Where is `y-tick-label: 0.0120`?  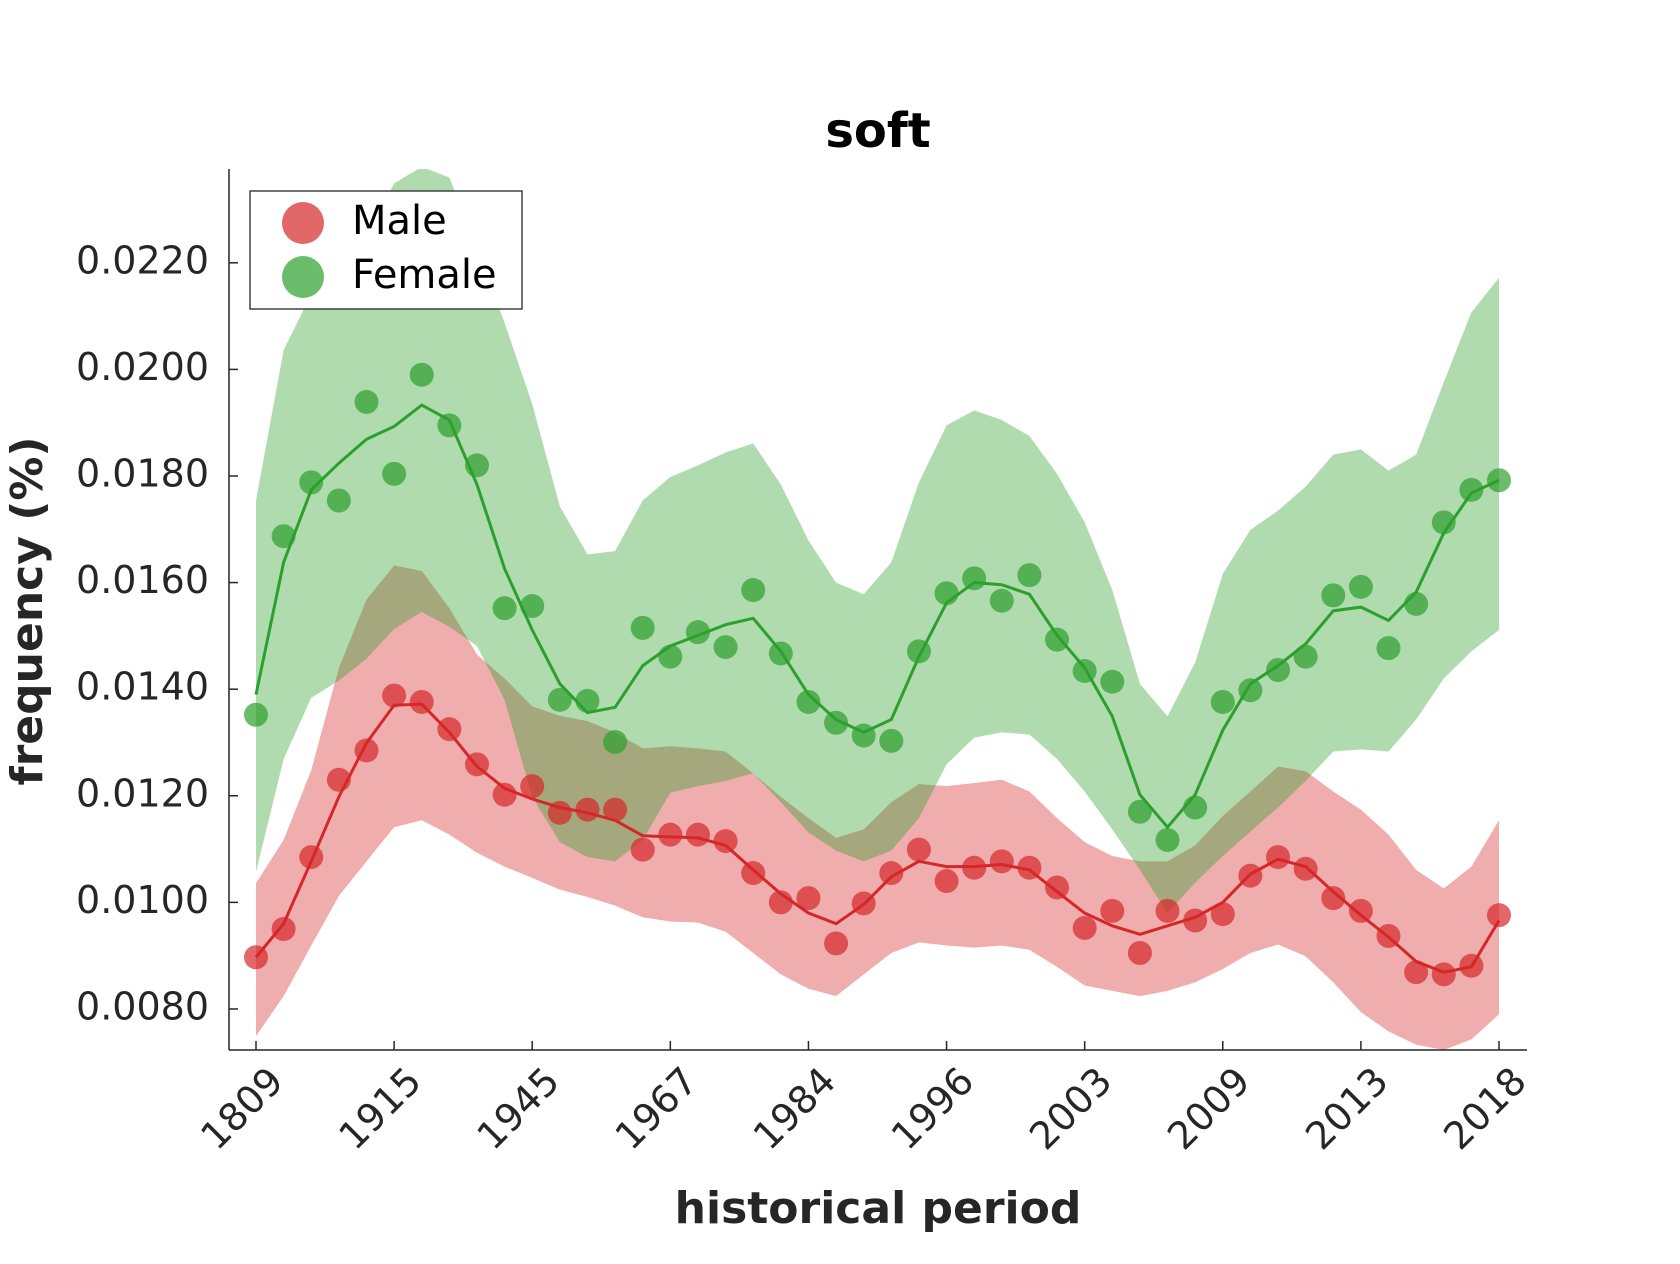 y-tick-label: 0.0120 is located at coordinates (142, 793).